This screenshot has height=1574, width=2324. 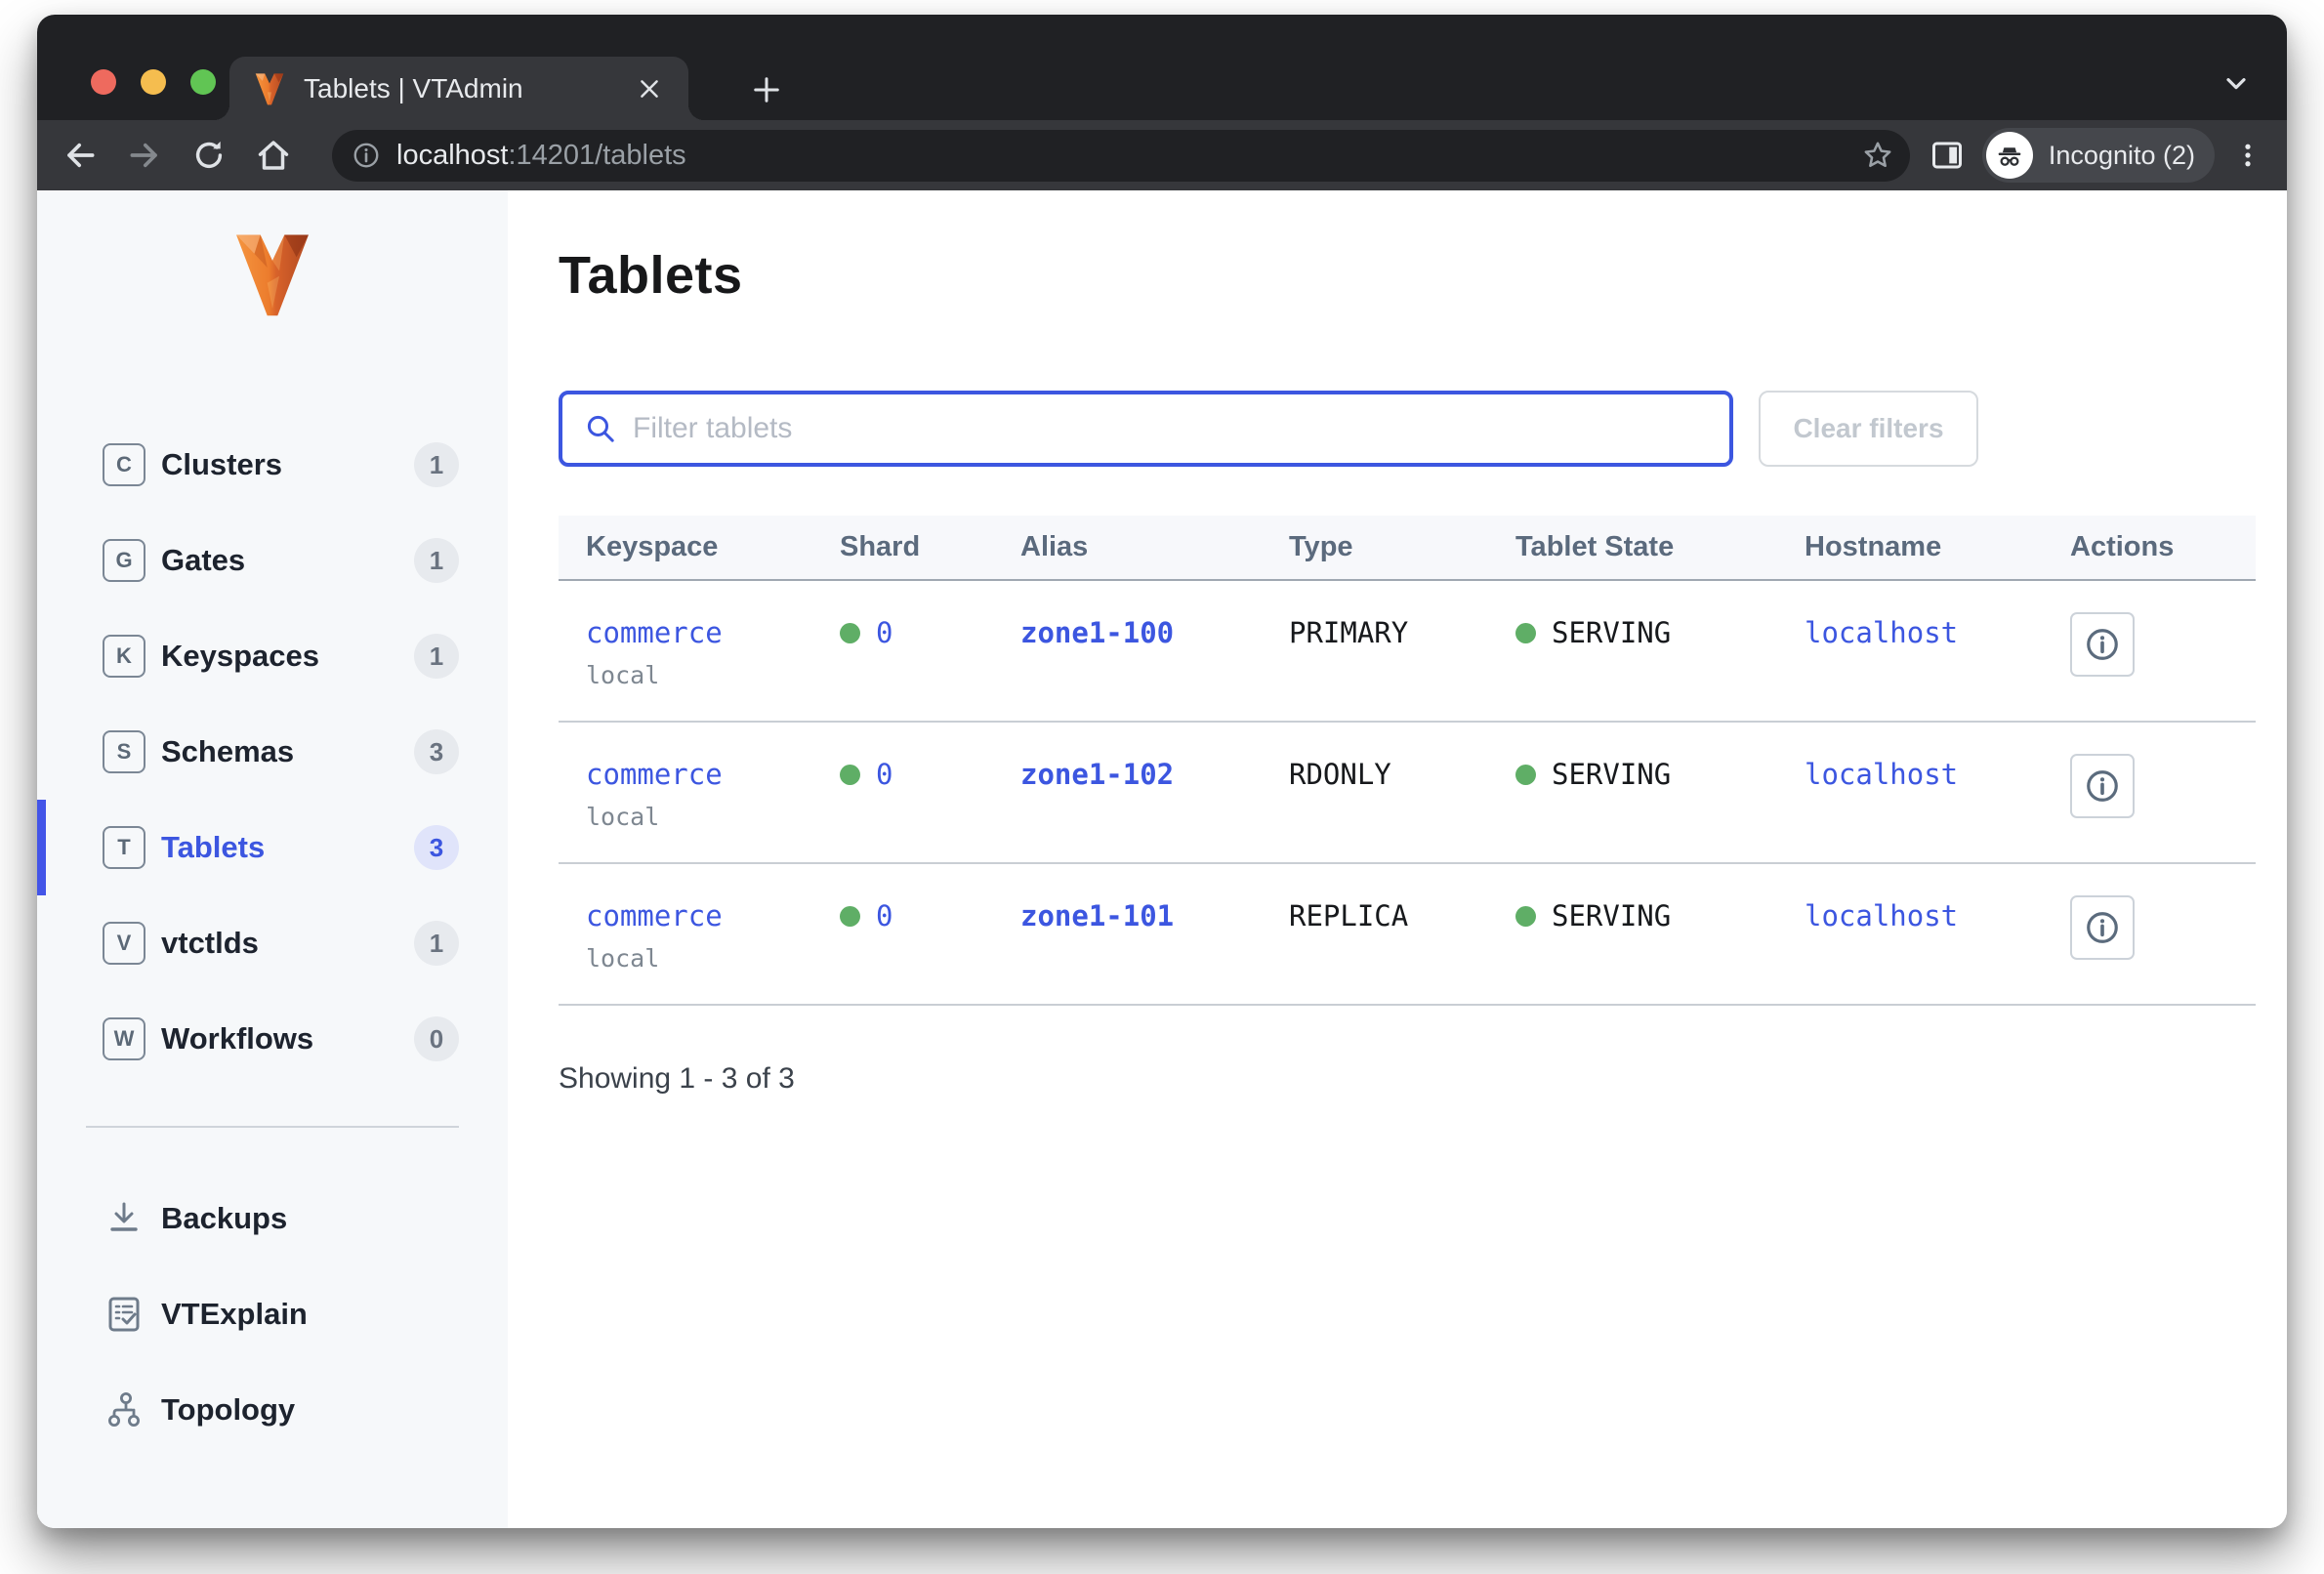 I want to click on sidebar-item-clusters: C Clusters 1, so click(x=272, y=465).